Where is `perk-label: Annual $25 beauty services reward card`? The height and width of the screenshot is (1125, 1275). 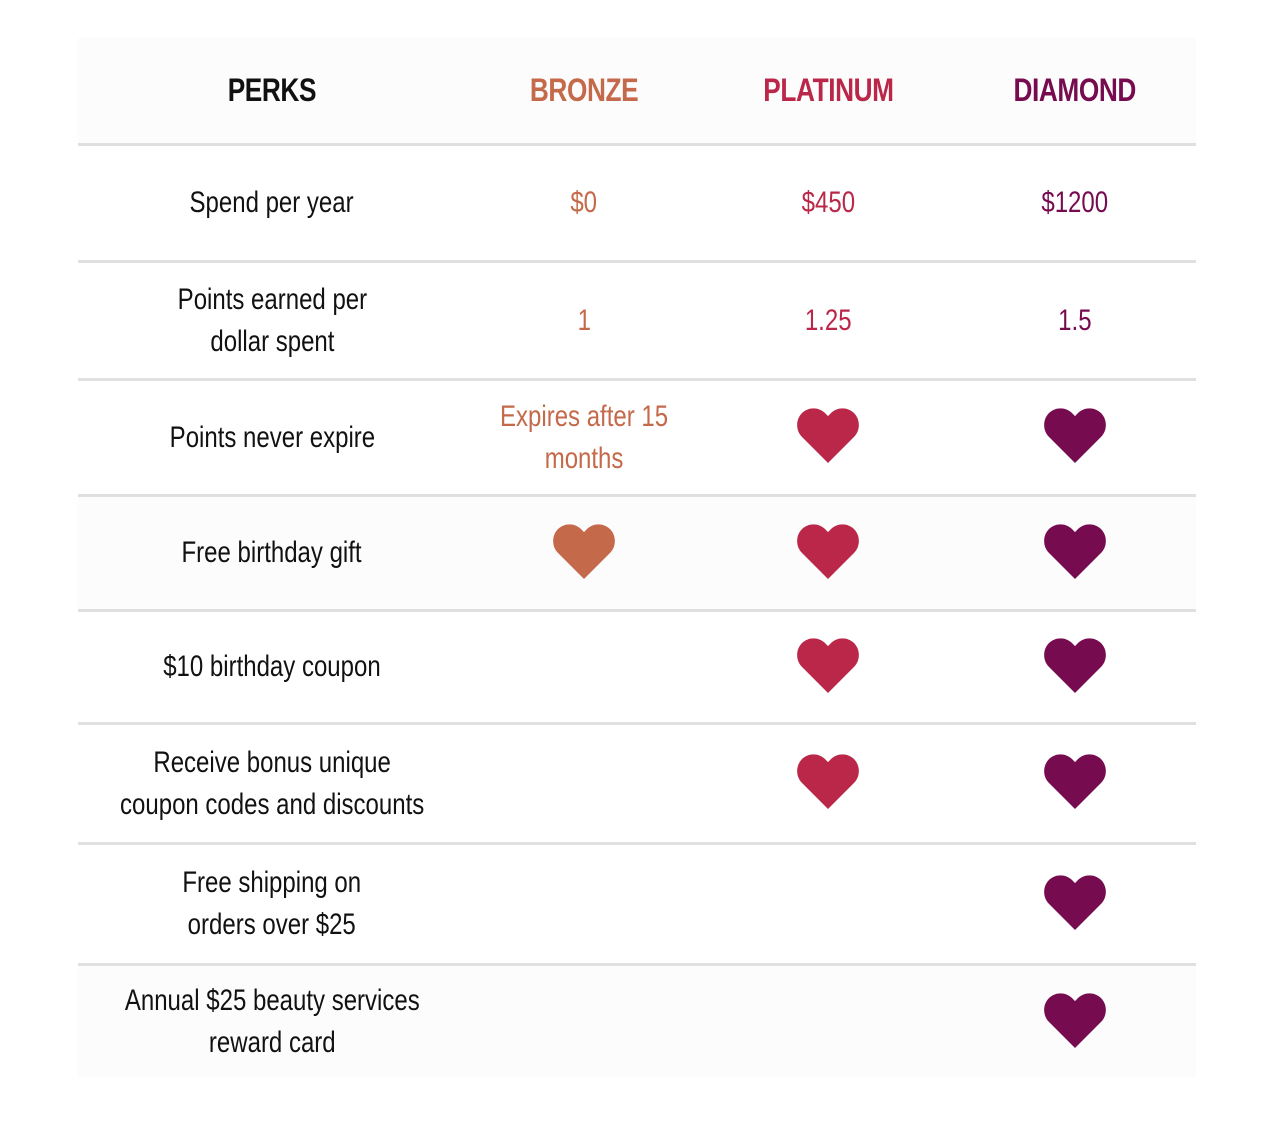
perk-label: Annual $25 beauty services reward card is located at coordinates (272, 1021).